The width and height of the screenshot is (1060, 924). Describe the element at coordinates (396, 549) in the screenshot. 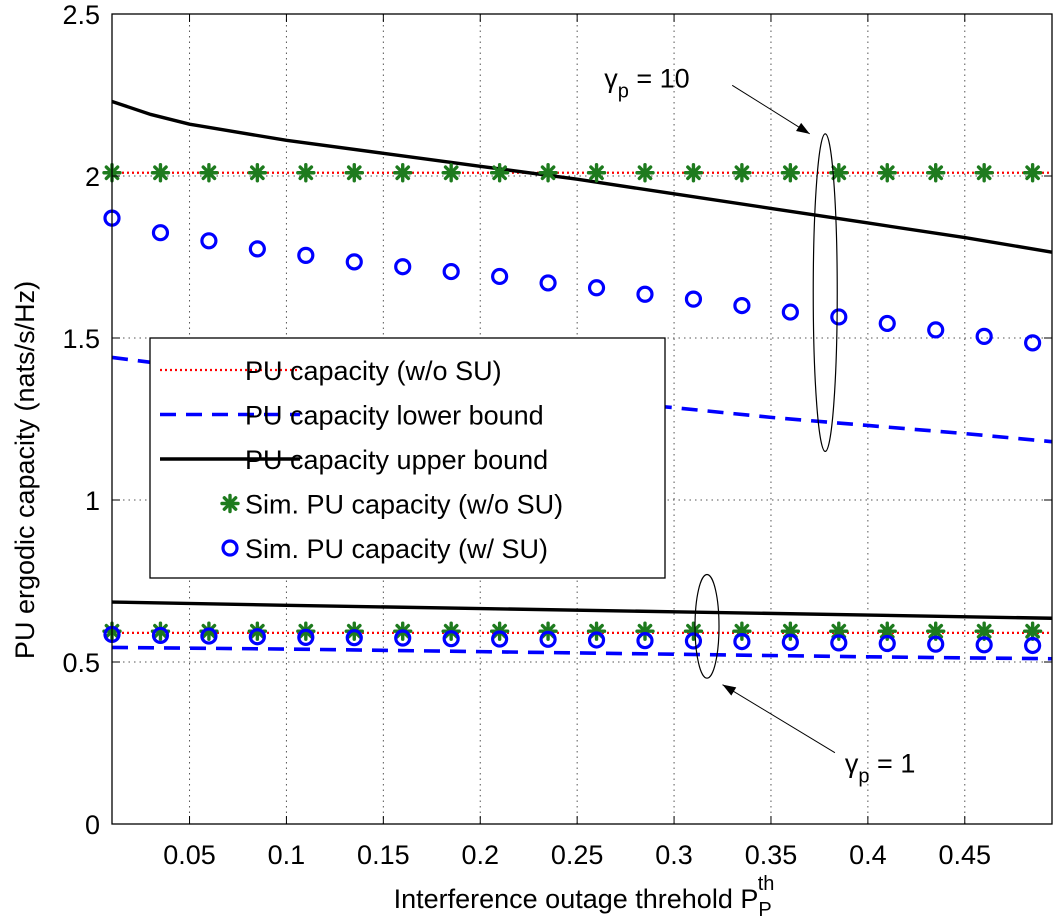

I see `legend-label: Sim. PU capacity (w/ SU)` at that location.